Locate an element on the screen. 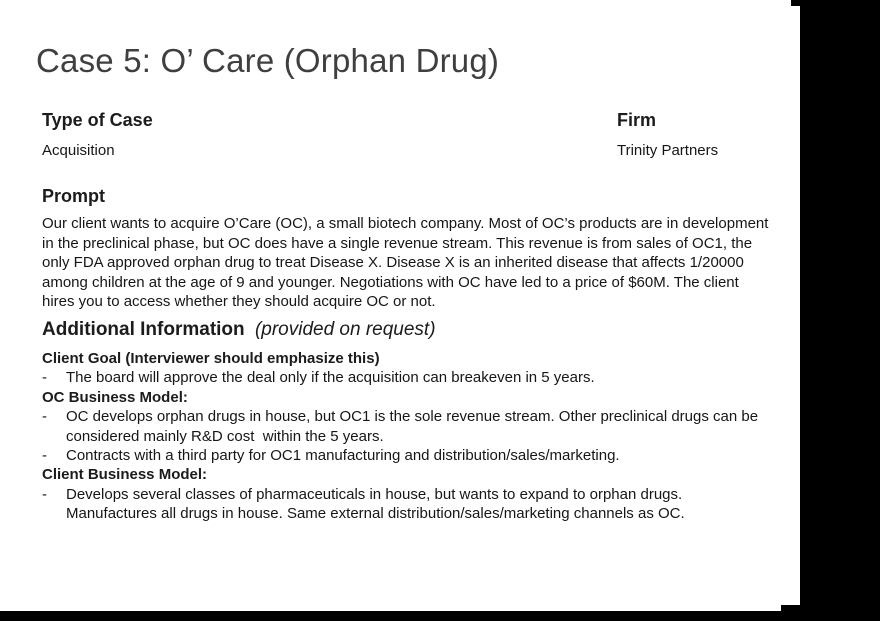 The height and width of the screenshot is (621, 880). type-of-case-block: Type of Case Acquisition is located at coordinates (97, 135).